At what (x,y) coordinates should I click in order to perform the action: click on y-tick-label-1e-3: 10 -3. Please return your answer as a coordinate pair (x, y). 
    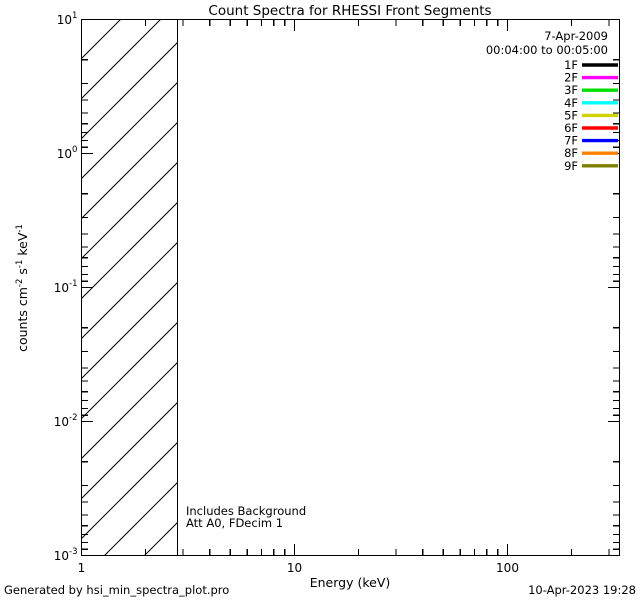
    Looking at the image, I should click on (66, 555).